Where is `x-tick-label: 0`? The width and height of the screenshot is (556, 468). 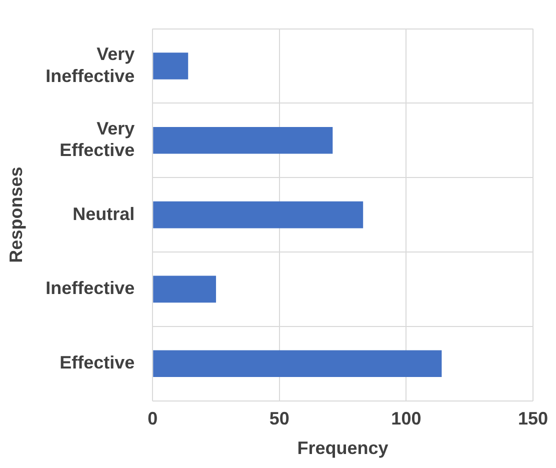 x-tick-label: 0 is located at coordinates (153, 418).